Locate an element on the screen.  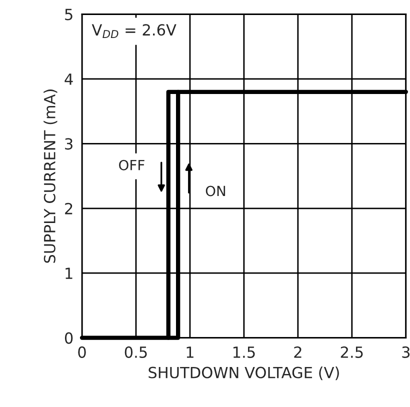
x-tick-label: 3 is located at coordinates (406, 352).